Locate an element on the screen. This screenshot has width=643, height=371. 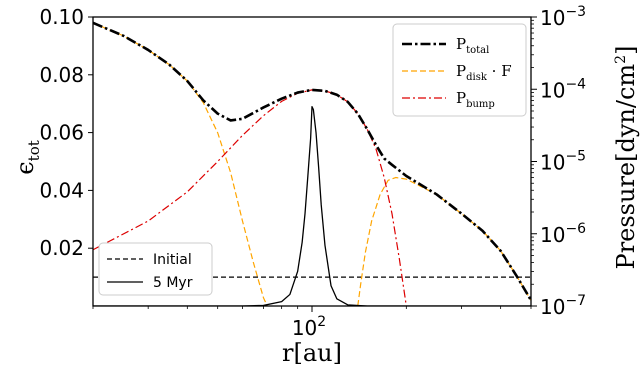
legend-right-label-sub: total is located at coordinates (477, 50).